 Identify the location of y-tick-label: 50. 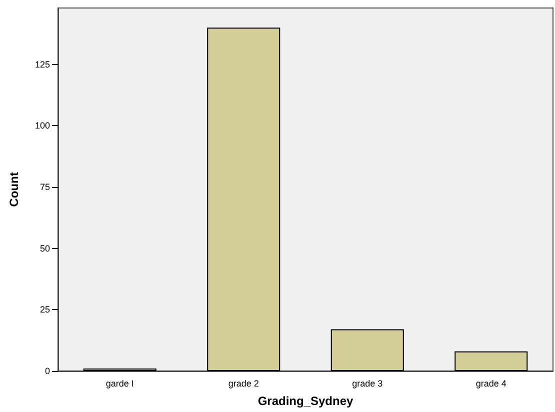
(45, 248).